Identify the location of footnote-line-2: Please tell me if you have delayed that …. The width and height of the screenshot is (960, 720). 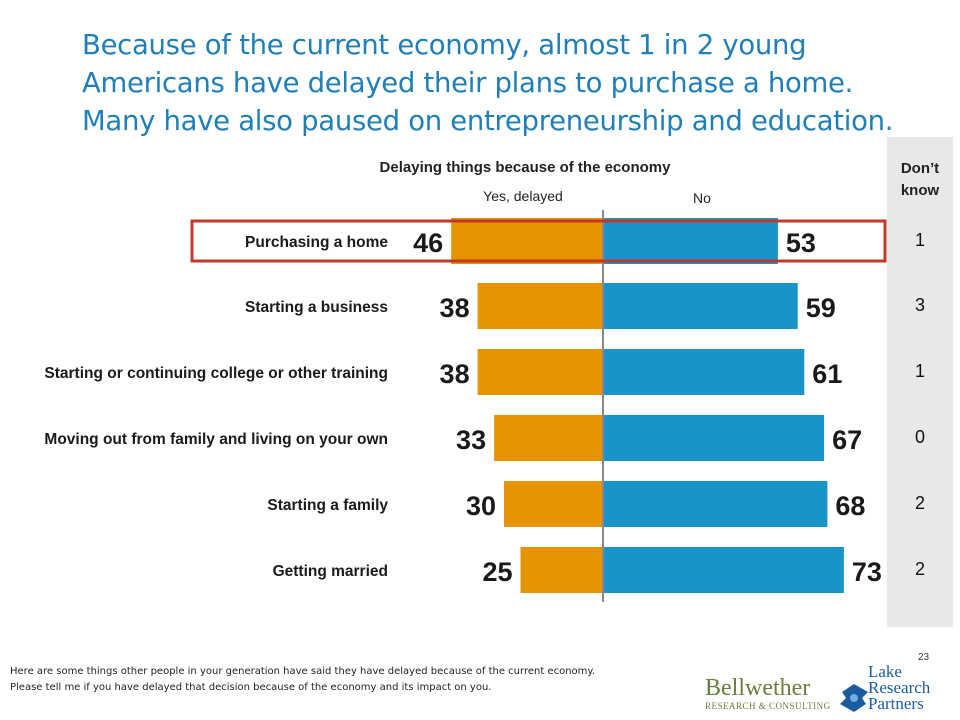
(251, 687).